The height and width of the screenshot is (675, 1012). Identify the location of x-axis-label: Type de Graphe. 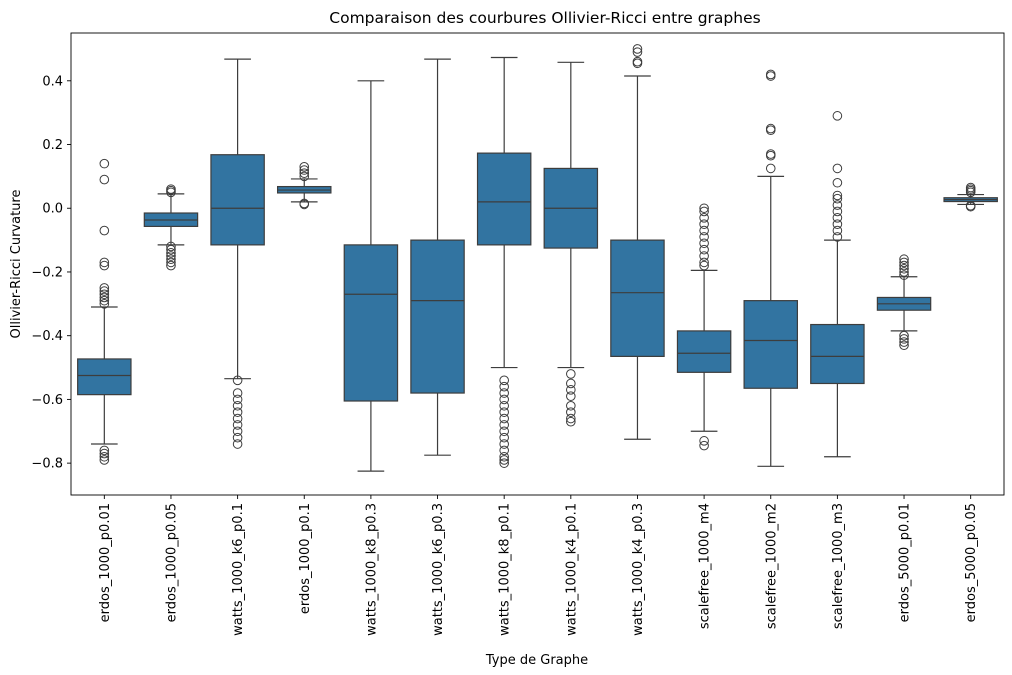
(536, 660).